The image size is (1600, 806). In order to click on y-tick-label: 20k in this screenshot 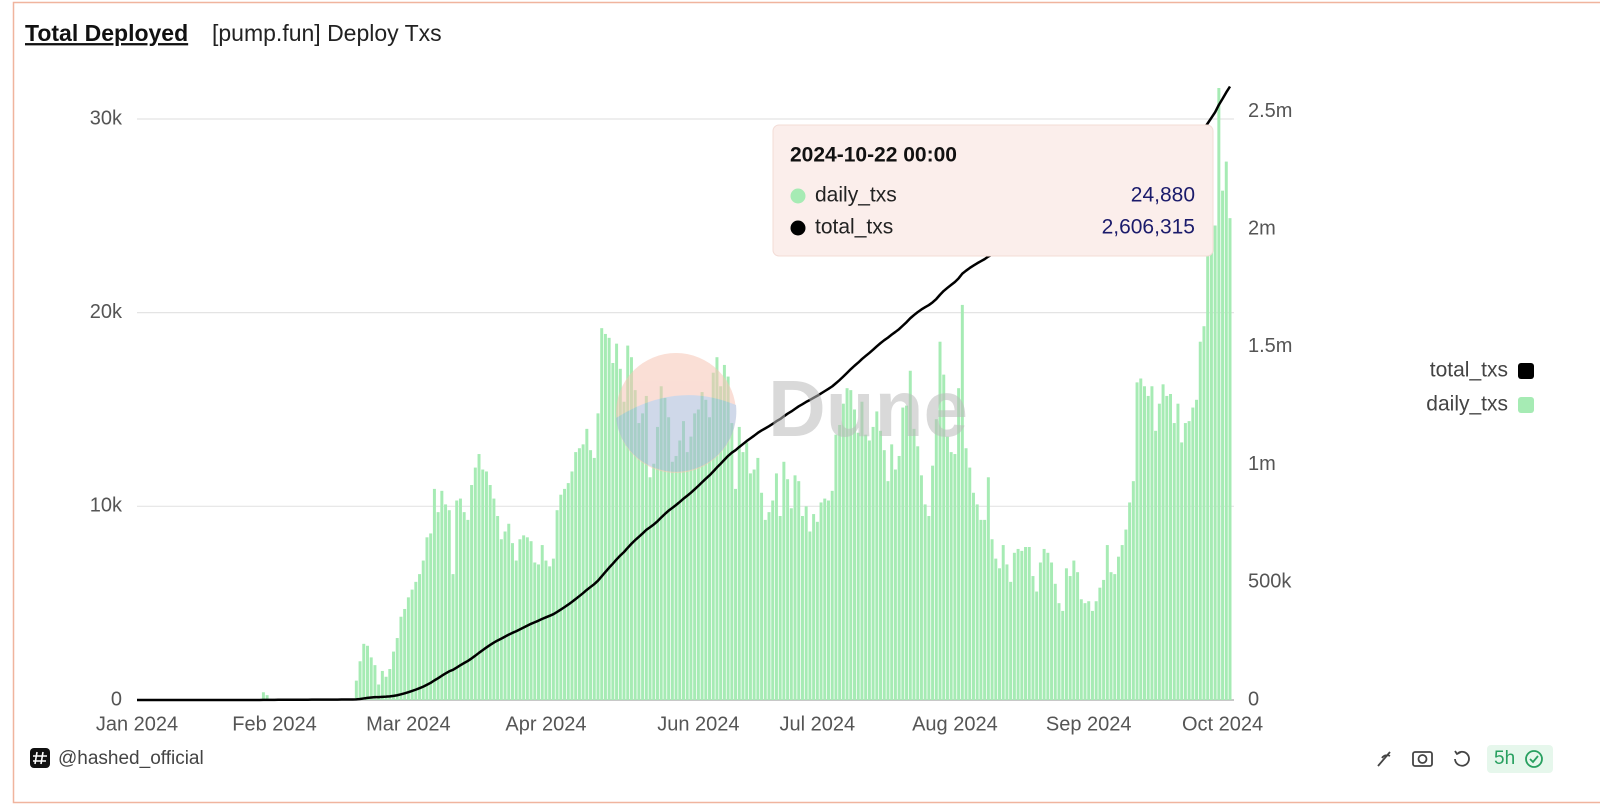, I will do `click(106, 312)`.